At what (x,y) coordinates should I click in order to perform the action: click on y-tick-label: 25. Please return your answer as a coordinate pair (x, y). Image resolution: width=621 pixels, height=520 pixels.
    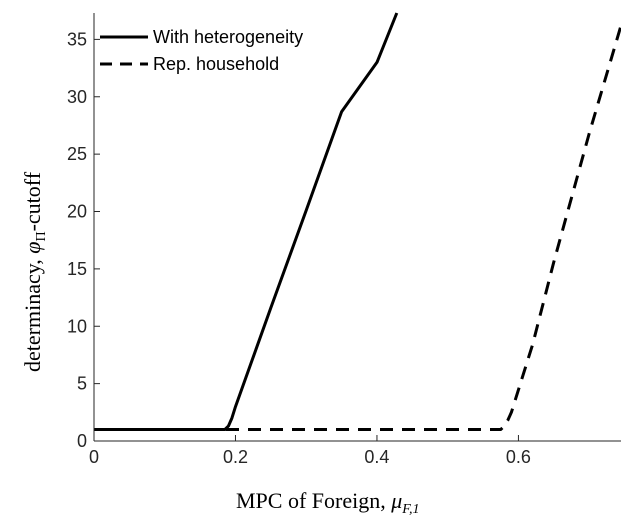
    Looking at the image, I should click on (77, 154).